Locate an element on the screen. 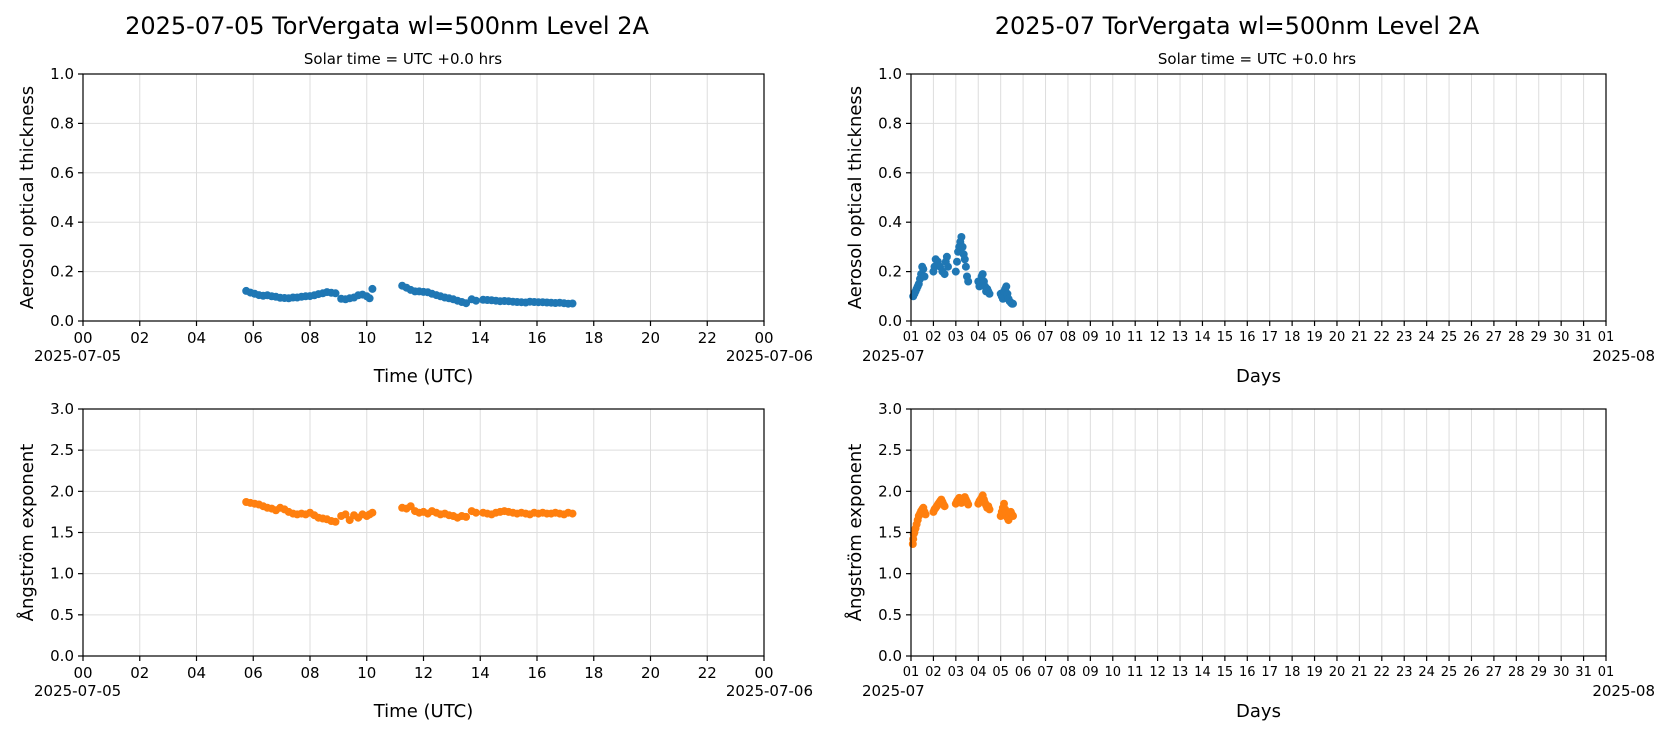 Image resolution: width=1654 pixels, height=737 pixels. x-axis-label: Days is located at coordinates (1258, 711).